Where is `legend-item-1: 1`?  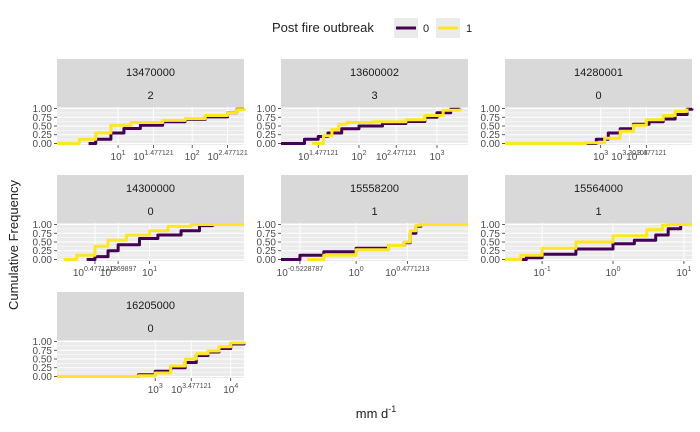 legend-item-1: 1 is located at coordinates (454, 28).